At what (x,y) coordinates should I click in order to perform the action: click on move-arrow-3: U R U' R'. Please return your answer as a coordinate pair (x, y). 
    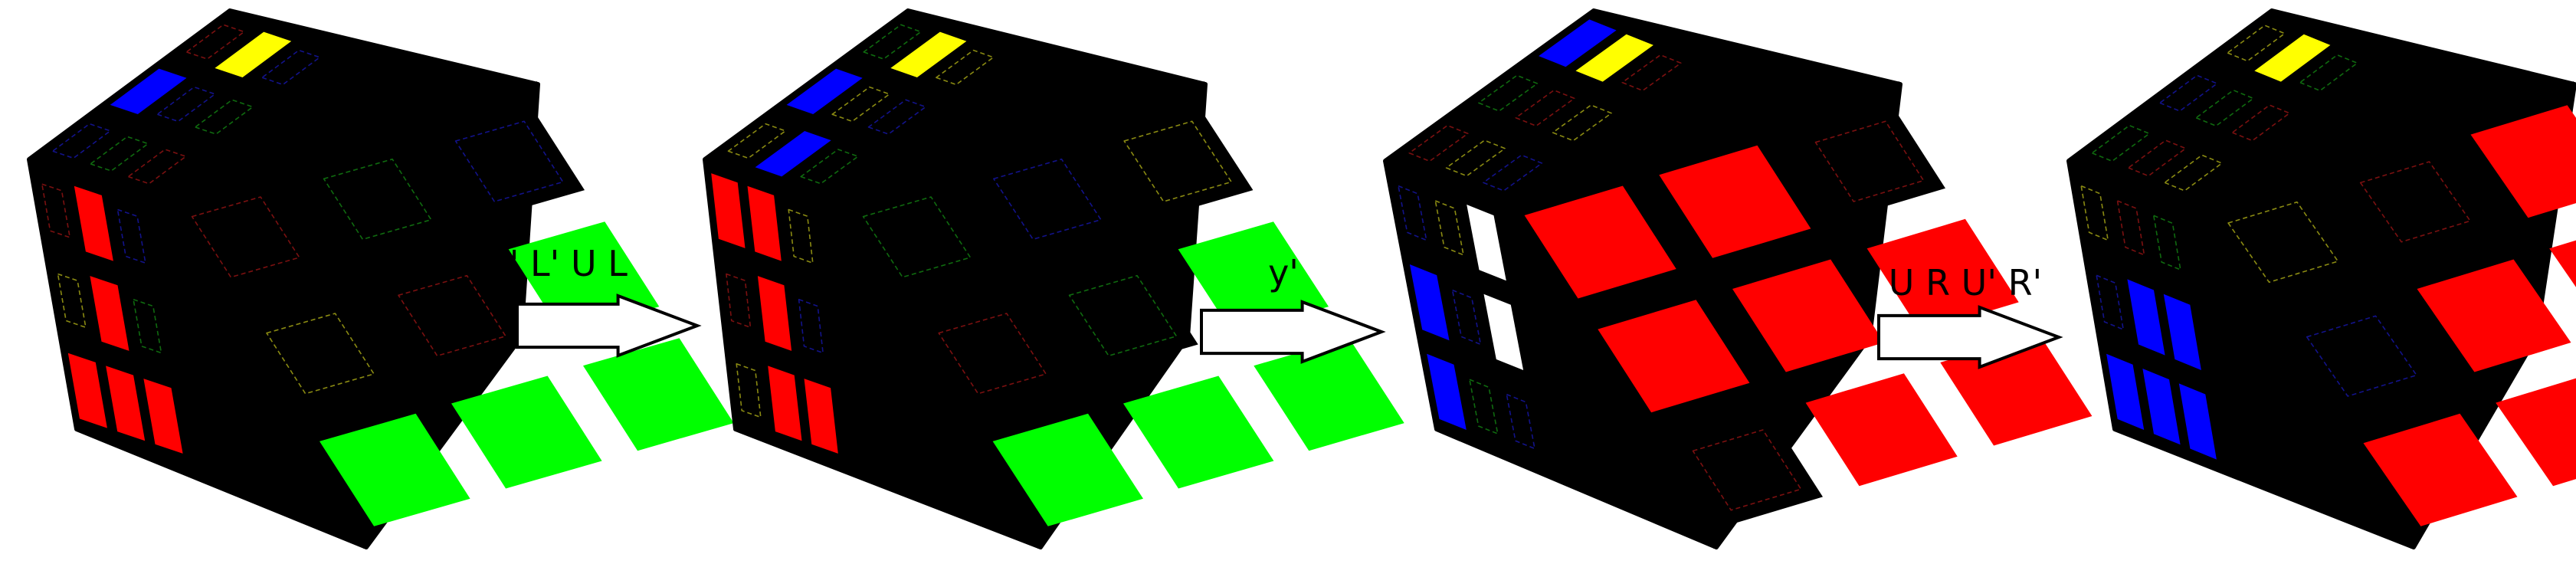
    Looking at the image, I should click on (1970, 316).